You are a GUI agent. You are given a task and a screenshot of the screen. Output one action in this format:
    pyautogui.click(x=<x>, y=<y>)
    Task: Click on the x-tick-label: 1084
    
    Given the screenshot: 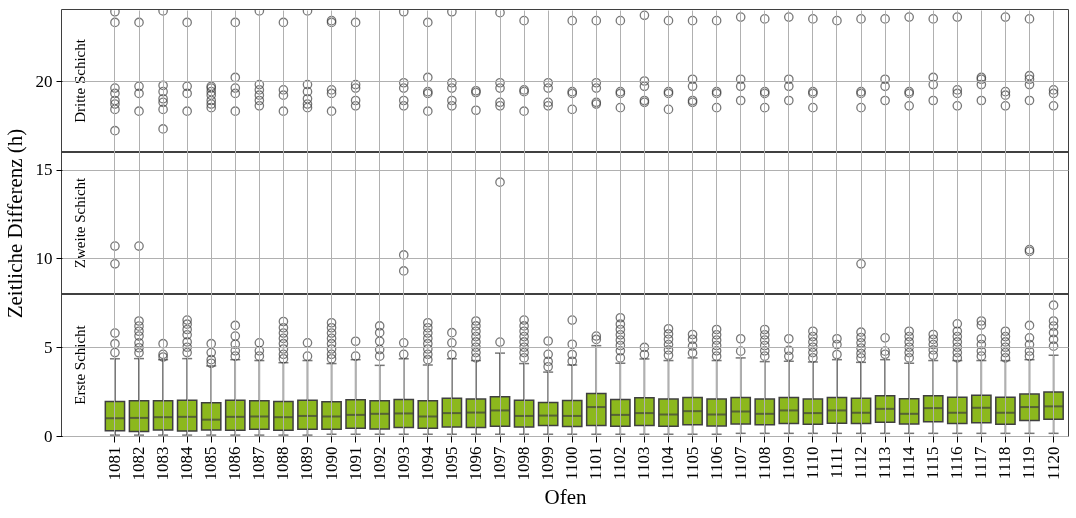 What is the action you would take?
    pyautogui.click(x=187, y=463)
    